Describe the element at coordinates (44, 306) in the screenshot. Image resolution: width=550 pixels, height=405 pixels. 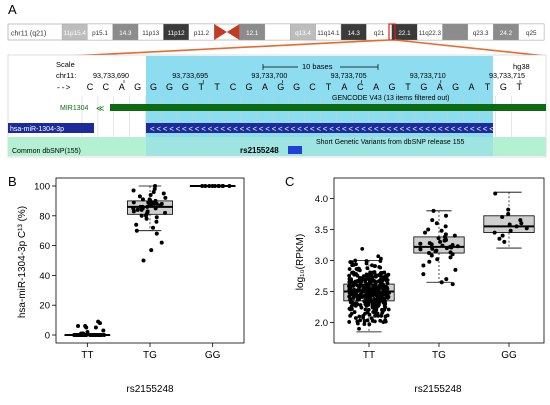
I see `y-tick-label: 20` at that location.